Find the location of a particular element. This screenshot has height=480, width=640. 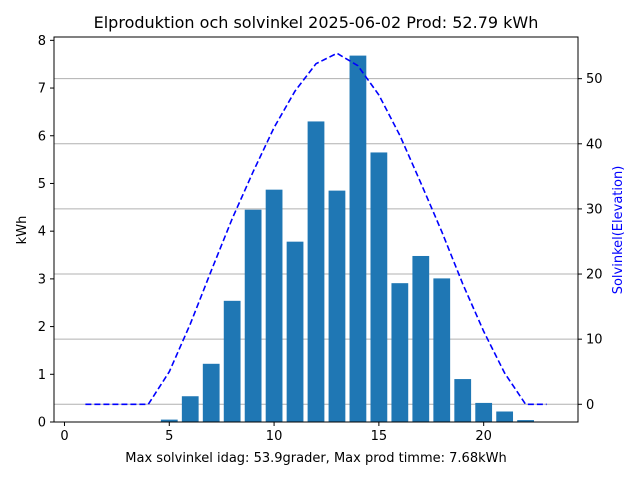

y-tick-label: 4 is located at coordinates (42, 232).